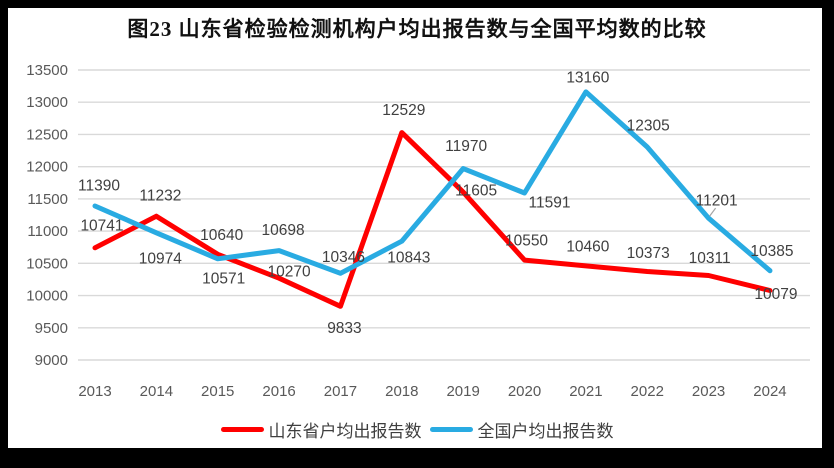 This screenshot has height=468, width=834. Describe the element at coordinates (769, 391) in the screenshot. I see `x-tick-label: 2024` at that location.